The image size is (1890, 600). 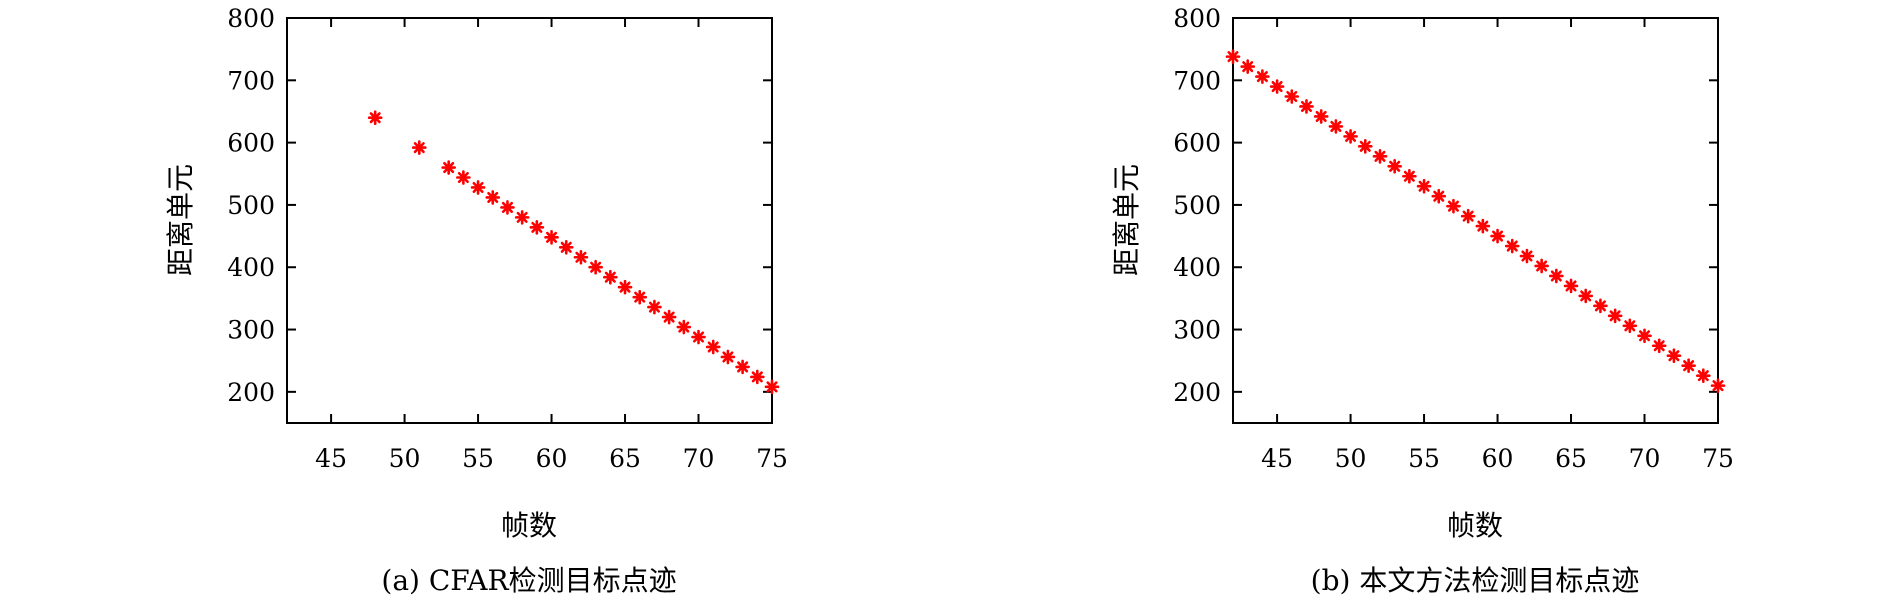 What do you see at coordinates (1197, 80) in the screenshot?
I see `y-tick-label-b: 700` at bounding box center [1197, 80].